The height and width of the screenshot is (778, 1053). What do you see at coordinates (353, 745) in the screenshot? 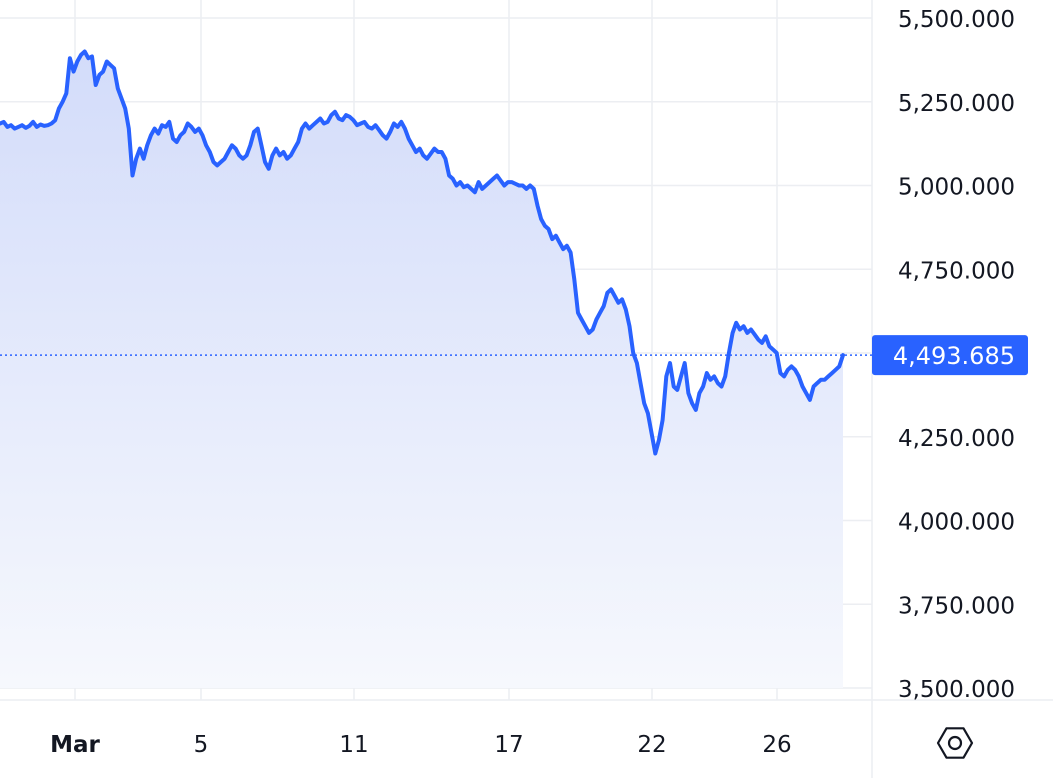
I see `x-tick-label: 11` at bounding box center [353, 745].